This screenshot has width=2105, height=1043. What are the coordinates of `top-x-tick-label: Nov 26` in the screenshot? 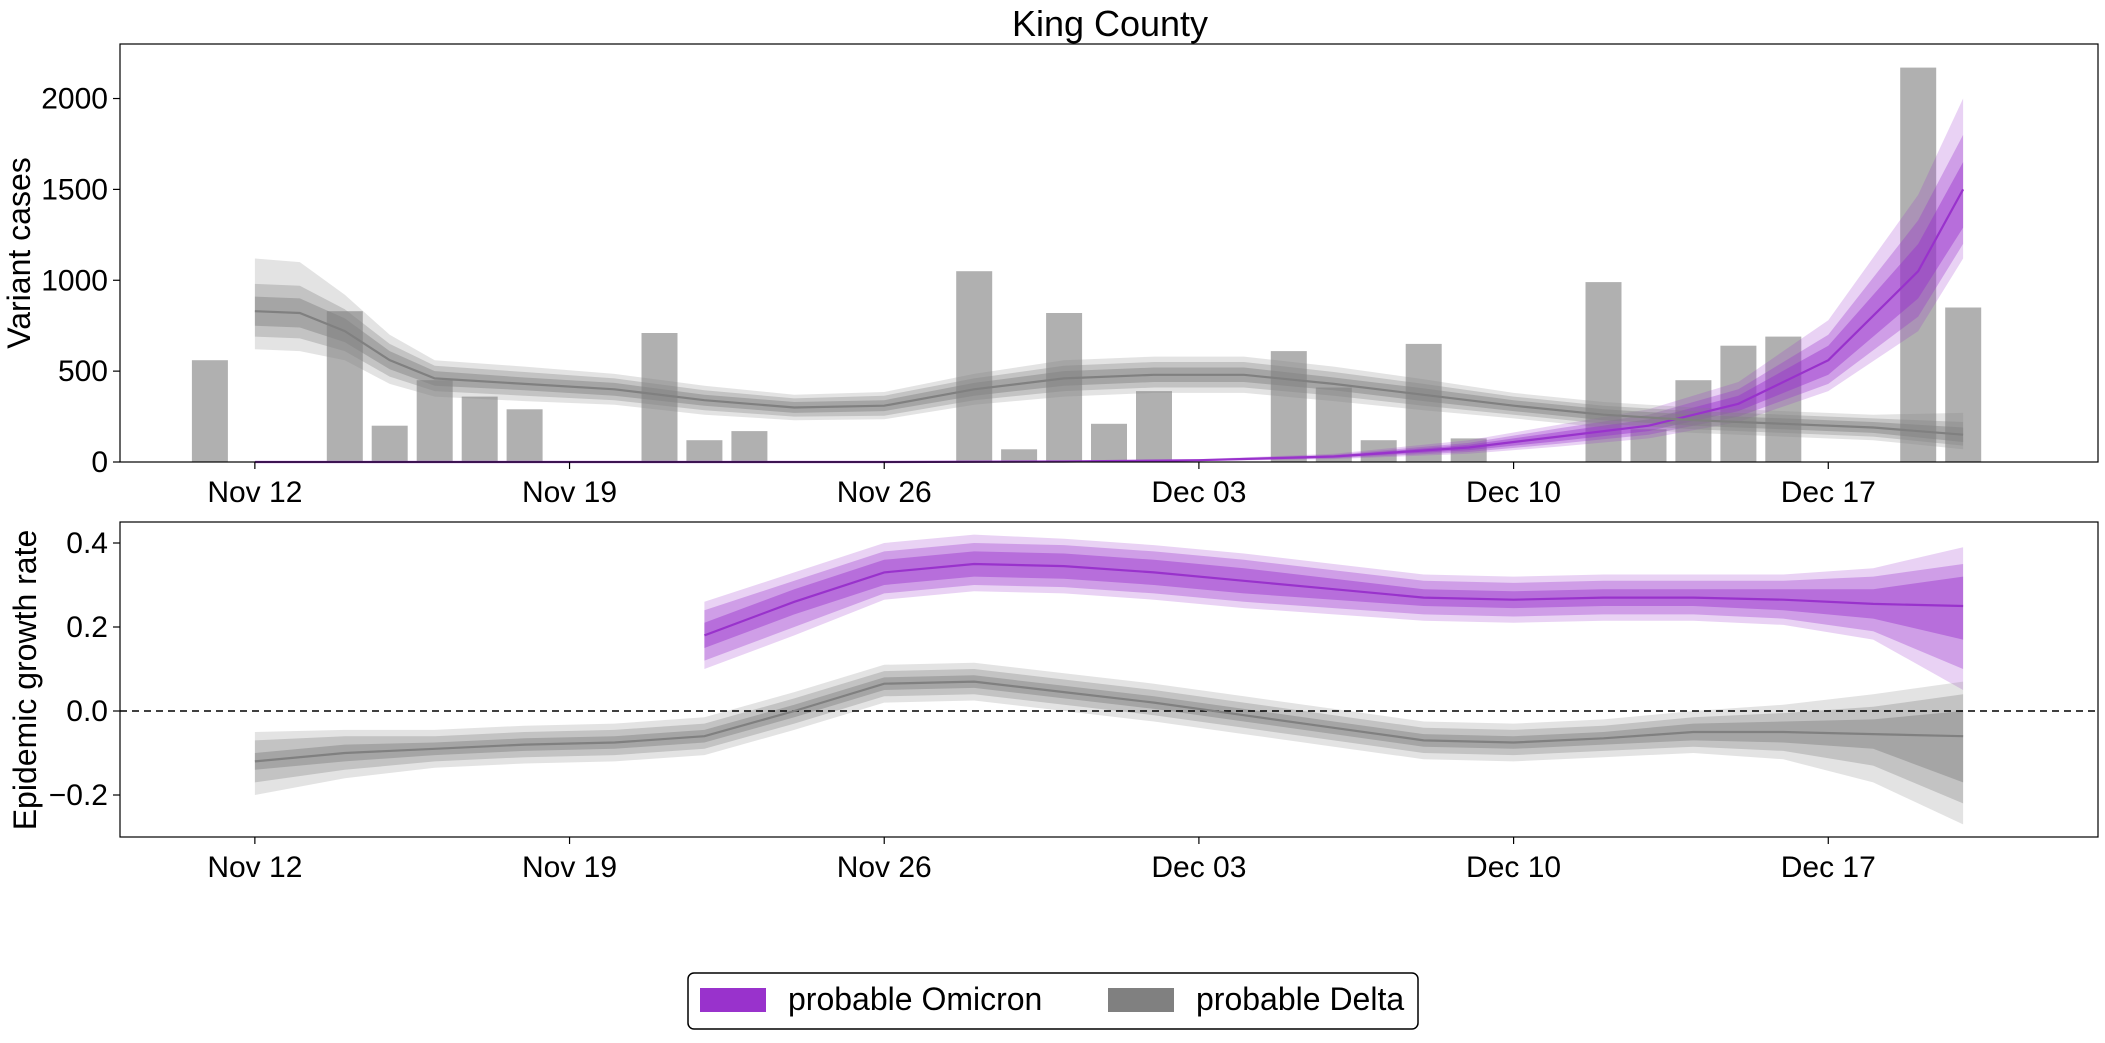 It's located at (884, 492).